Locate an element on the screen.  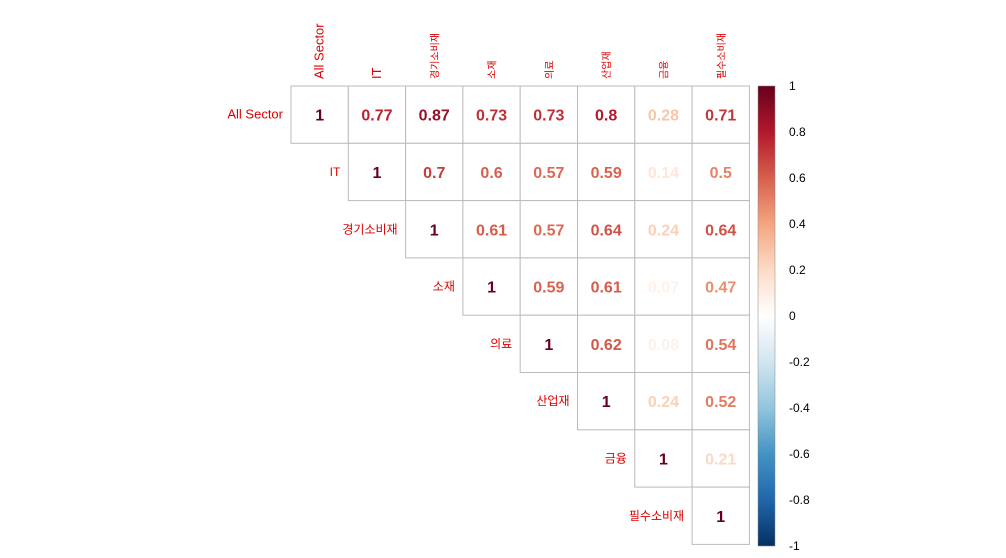
cell-value-label: 0.52 is located at coordinates (720, 402).